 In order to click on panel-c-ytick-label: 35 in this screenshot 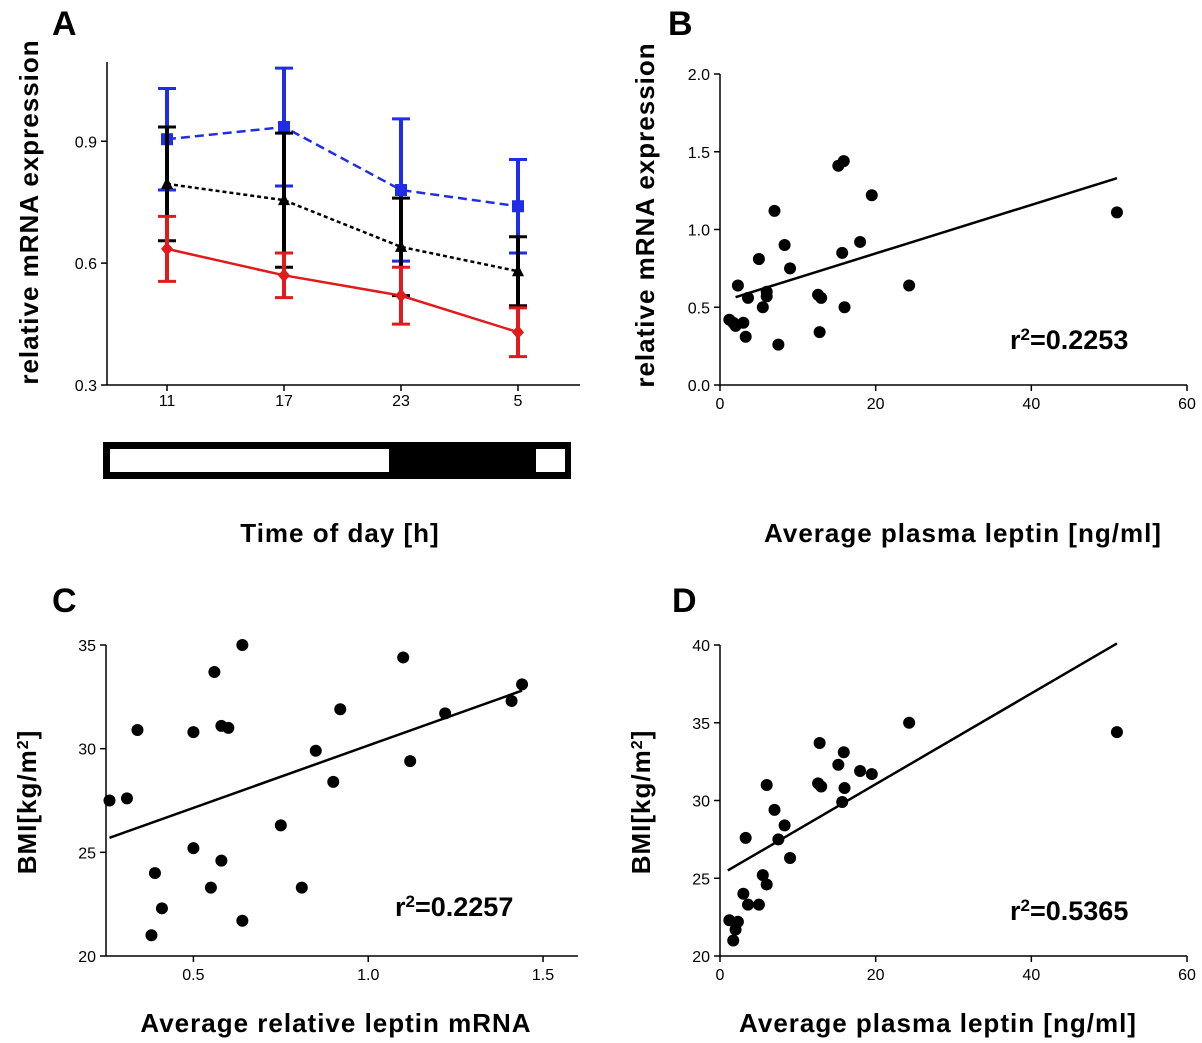, I will do `click(87, 646)`.